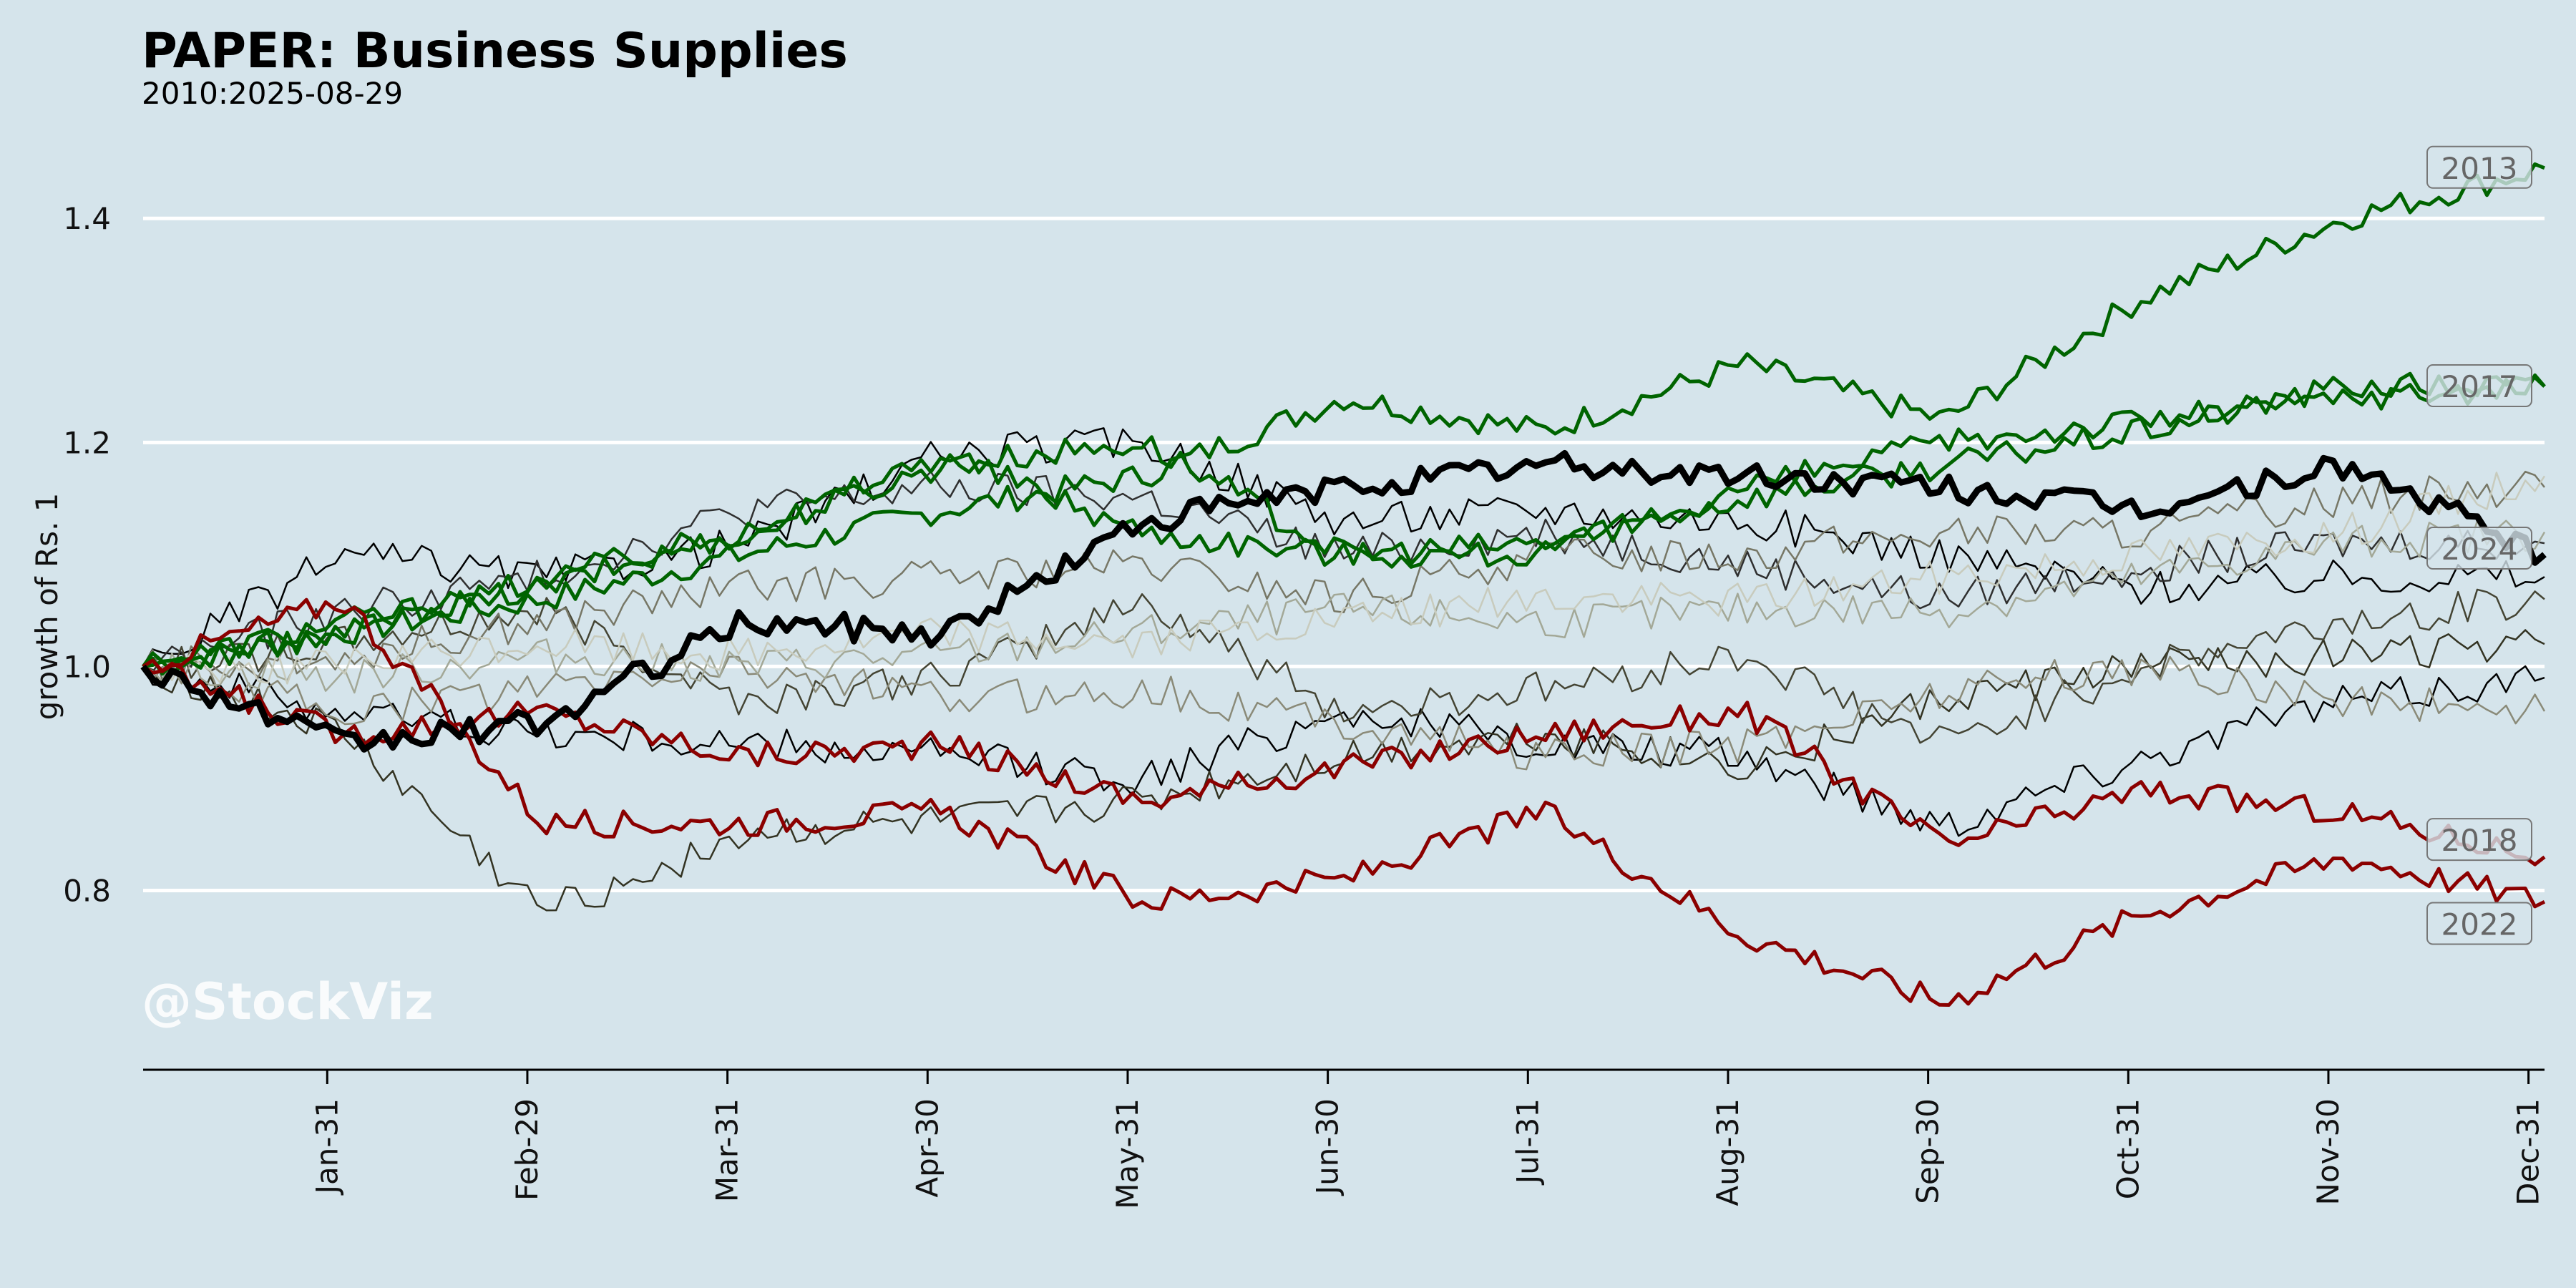 Image resolution: width=2576 pixels, height=1288 pixels. What do you see at coordinates (1727, 1152) in the screenshot?
I see `x-tick-label: Aug-31` at bounding box center [1727, 1152].